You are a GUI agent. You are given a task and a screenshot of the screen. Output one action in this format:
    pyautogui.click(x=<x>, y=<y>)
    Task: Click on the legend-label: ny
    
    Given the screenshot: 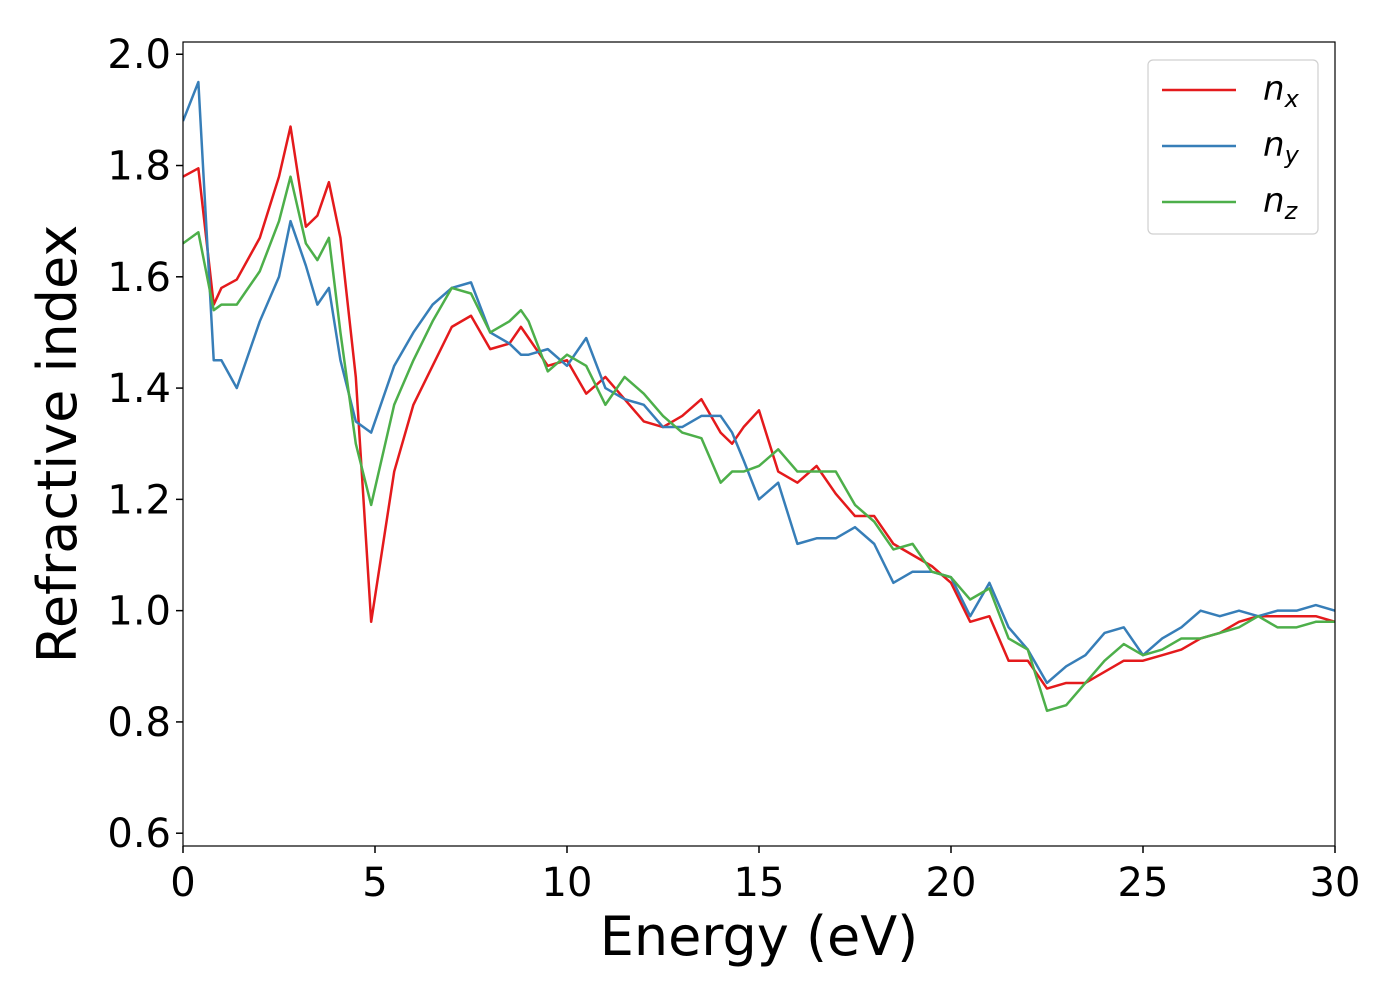 What is the action you would take?
    pyautogui.click(x=1281, y=147)
    